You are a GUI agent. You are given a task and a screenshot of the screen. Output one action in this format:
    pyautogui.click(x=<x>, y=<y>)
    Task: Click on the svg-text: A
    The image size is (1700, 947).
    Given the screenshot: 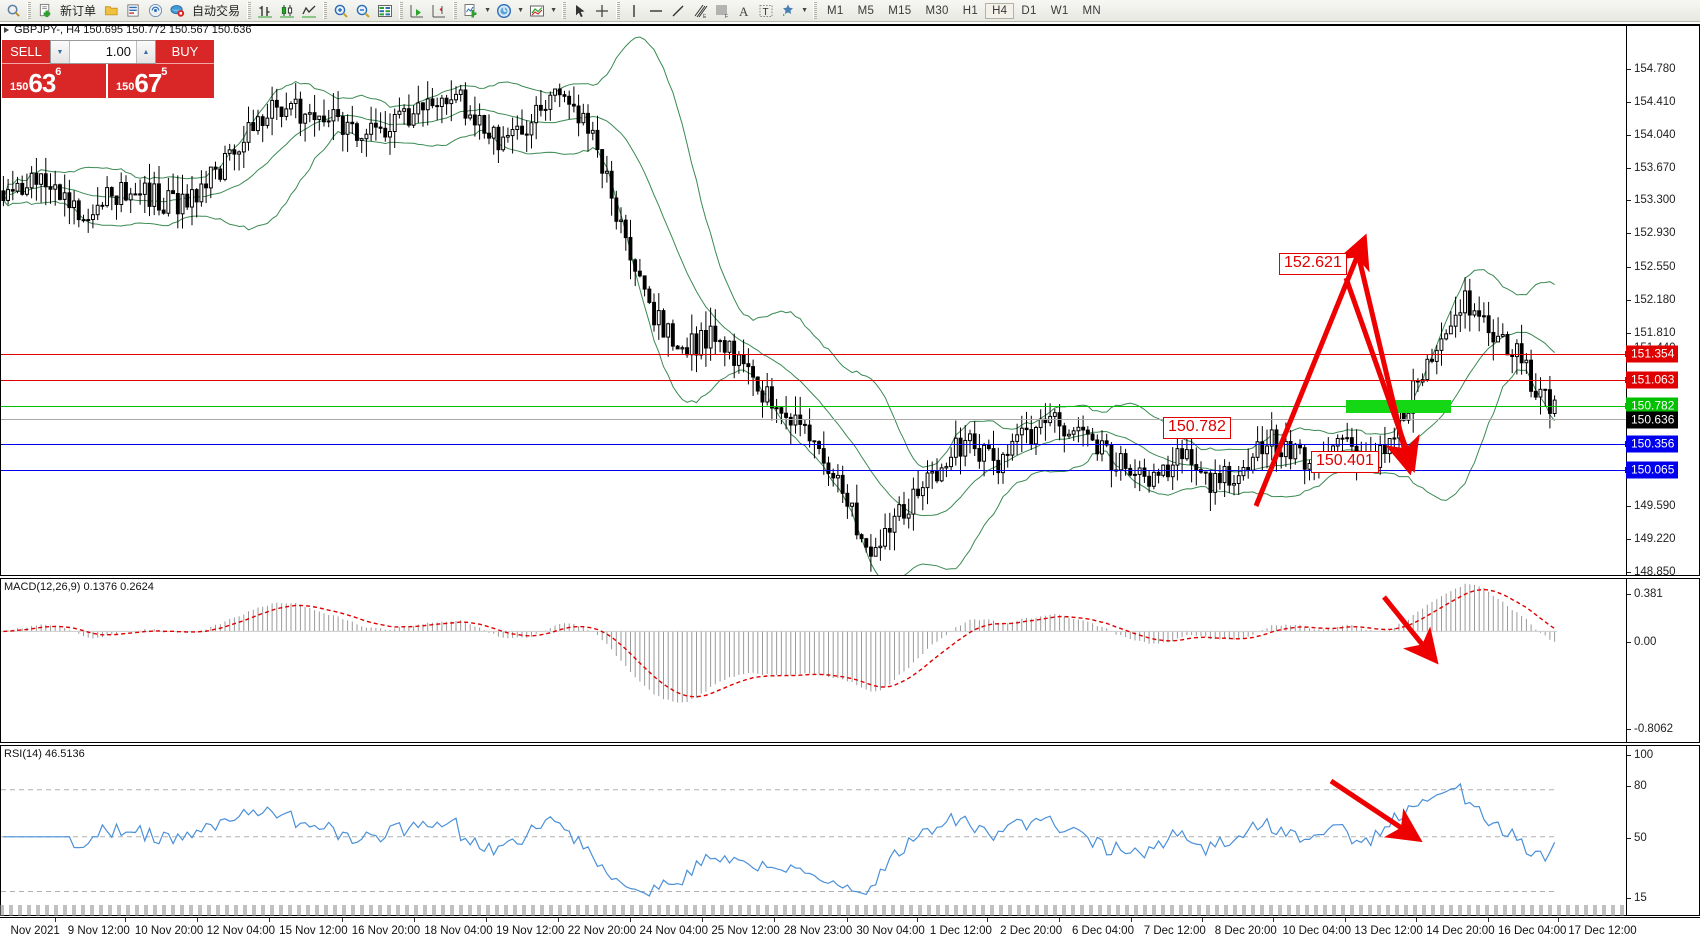 What is the action you would take?
    pyautogui.click(x=744, y=11)
    